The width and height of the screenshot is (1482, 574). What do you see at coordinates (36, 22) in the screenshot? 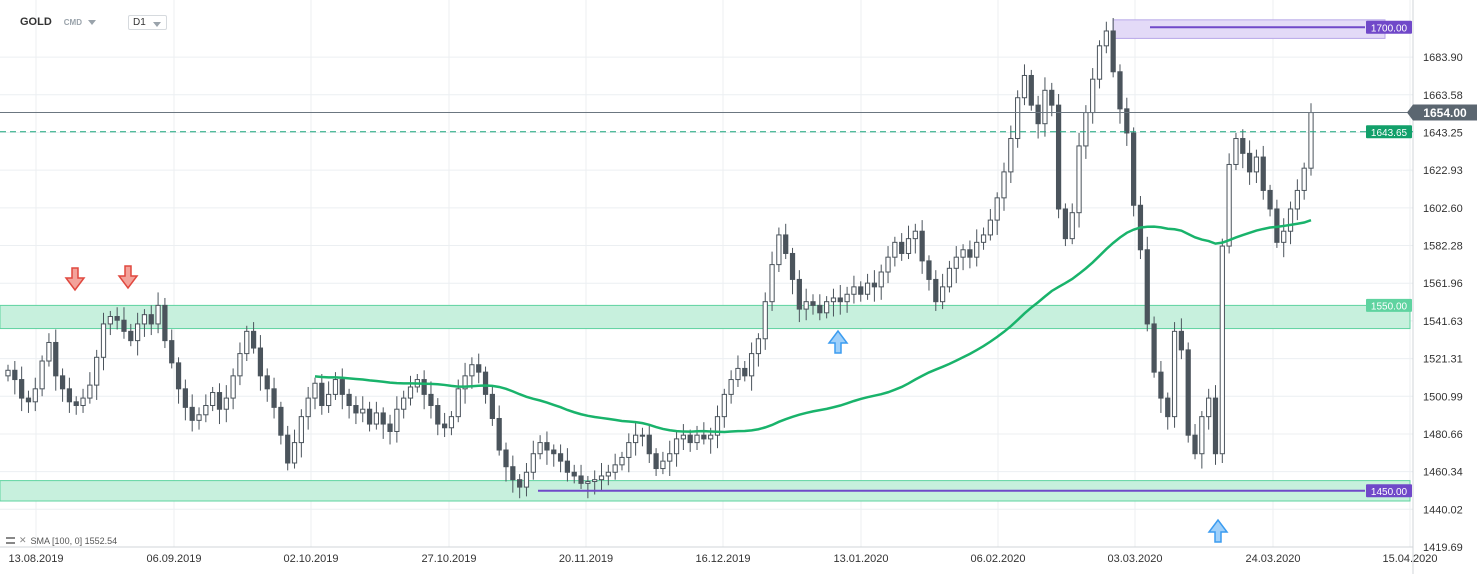
I see `symbol-label: GOLD` at bounding box center [36, 22].